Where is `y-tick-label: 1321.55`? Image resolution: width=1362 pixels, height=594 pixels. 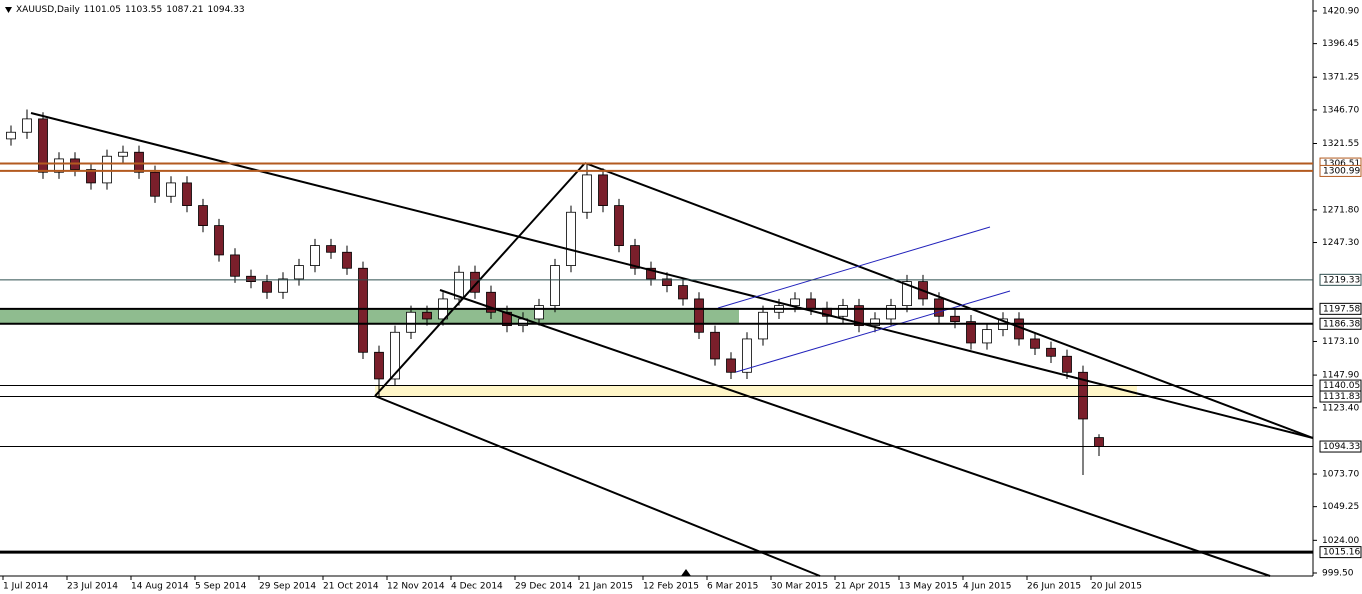
y-tick-label: 1321.55 is located at coordinates (1340, 144).